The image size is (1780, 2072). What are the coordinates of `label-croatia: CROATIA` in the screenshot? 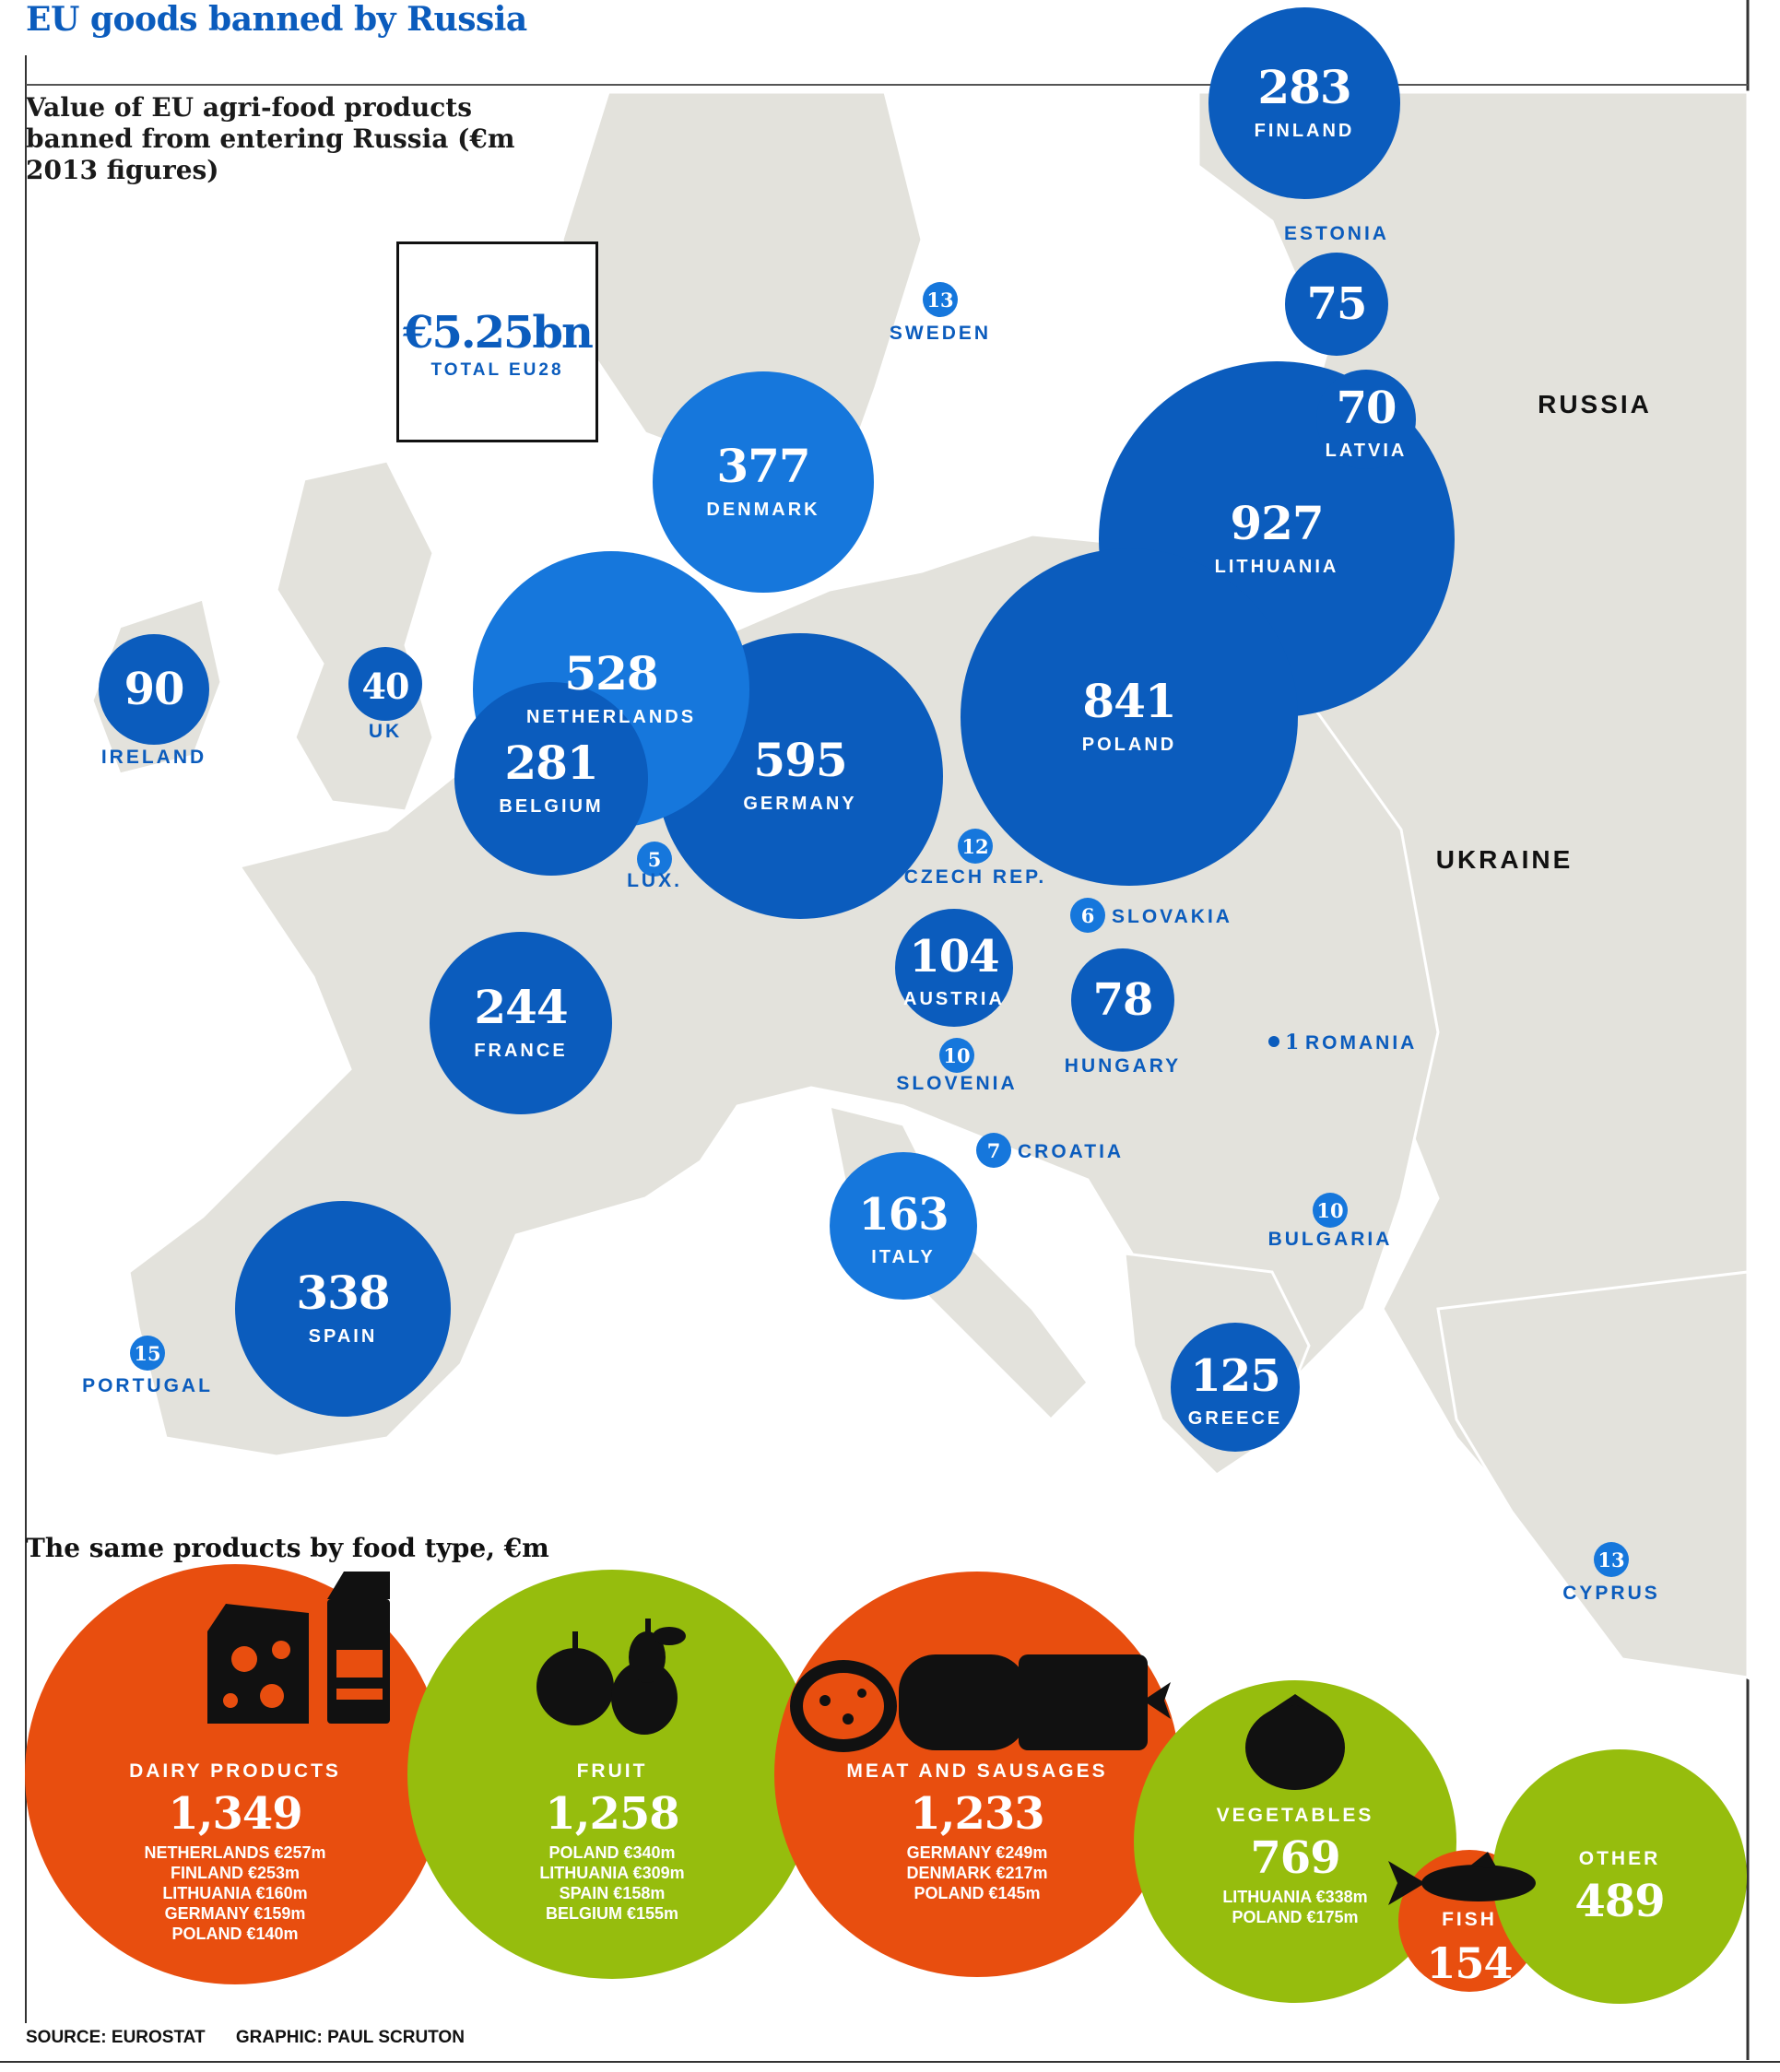 It's located at (1071, 1151).